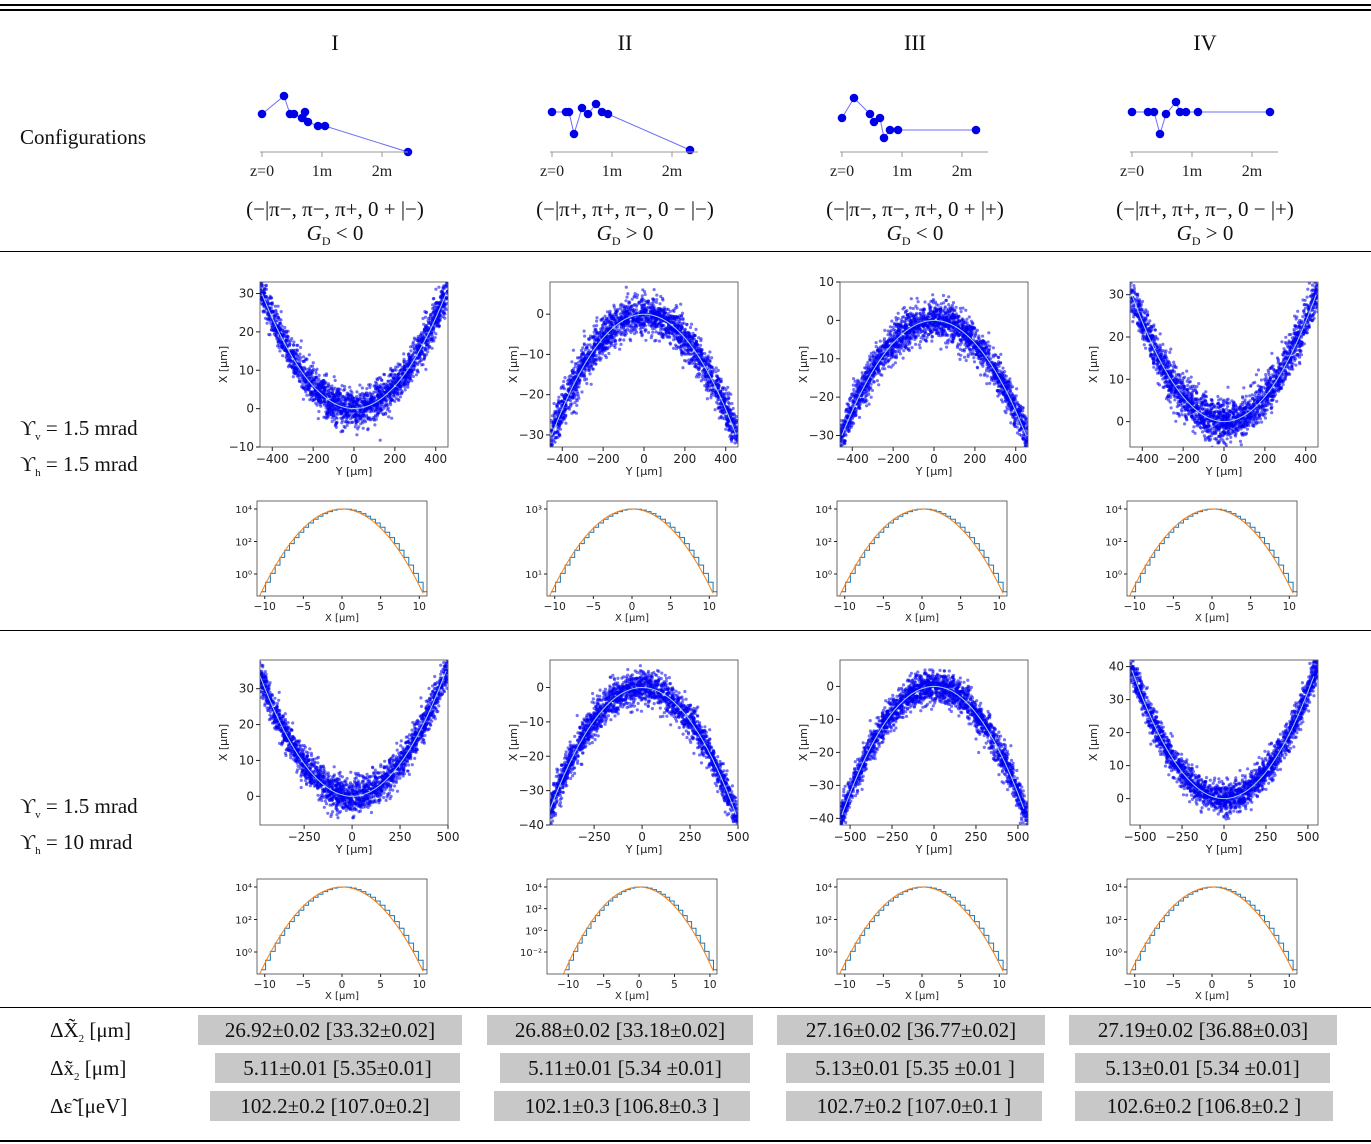 The width and height of the screenshot is (1371, 1144). I want to click on x-tick-label-1: −200, so click(603, 459).